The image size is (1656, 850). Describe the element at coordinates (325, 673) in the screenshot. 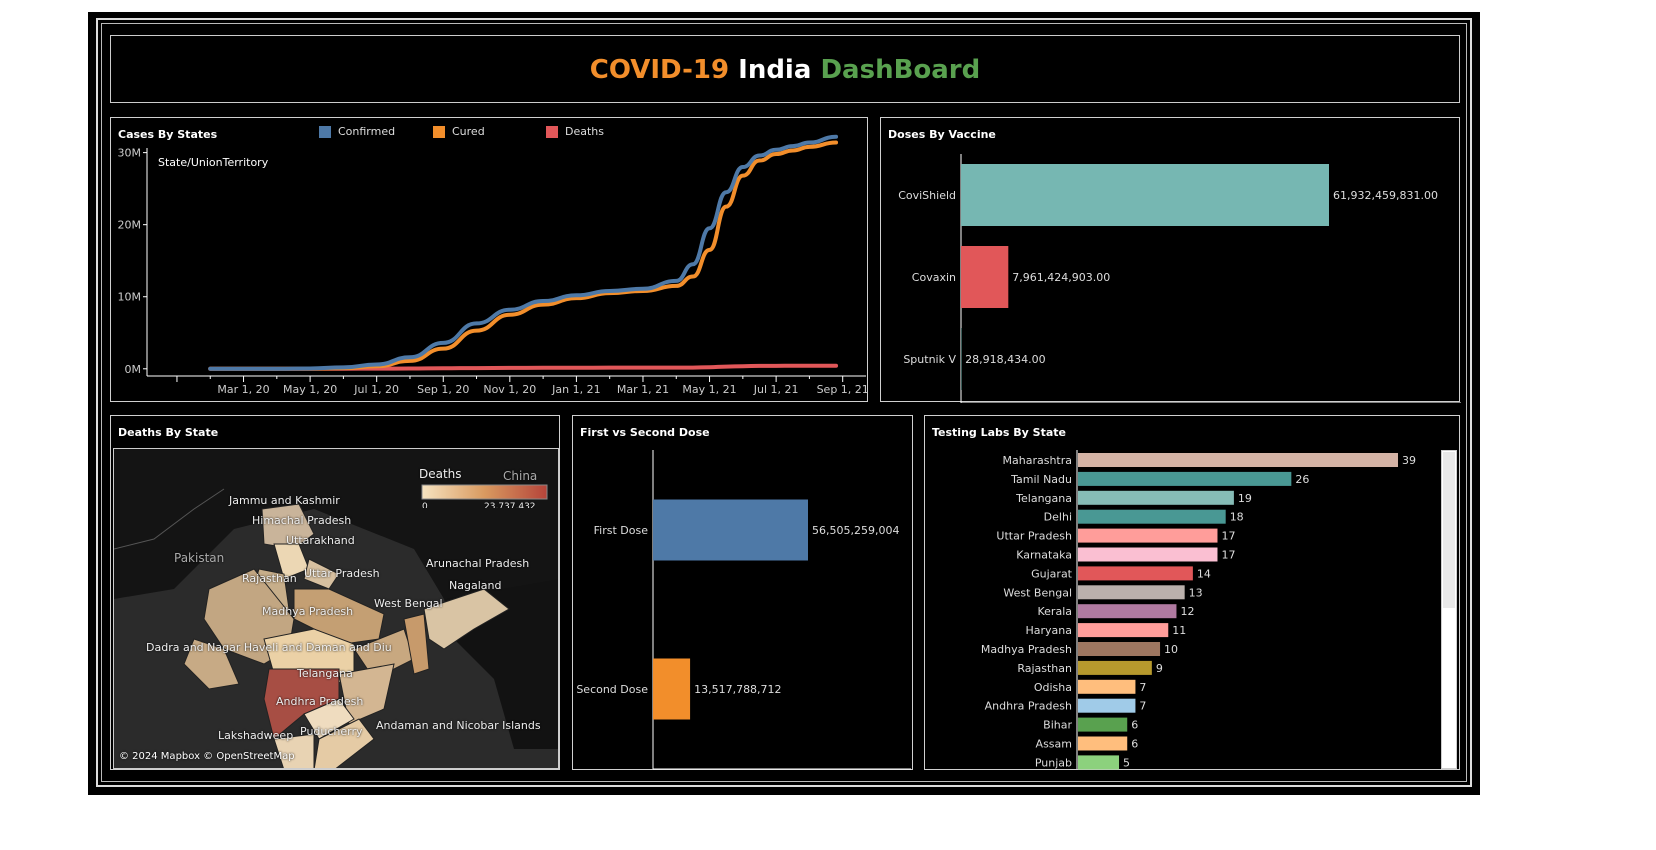

I see `map-label: Telangana` at that location.